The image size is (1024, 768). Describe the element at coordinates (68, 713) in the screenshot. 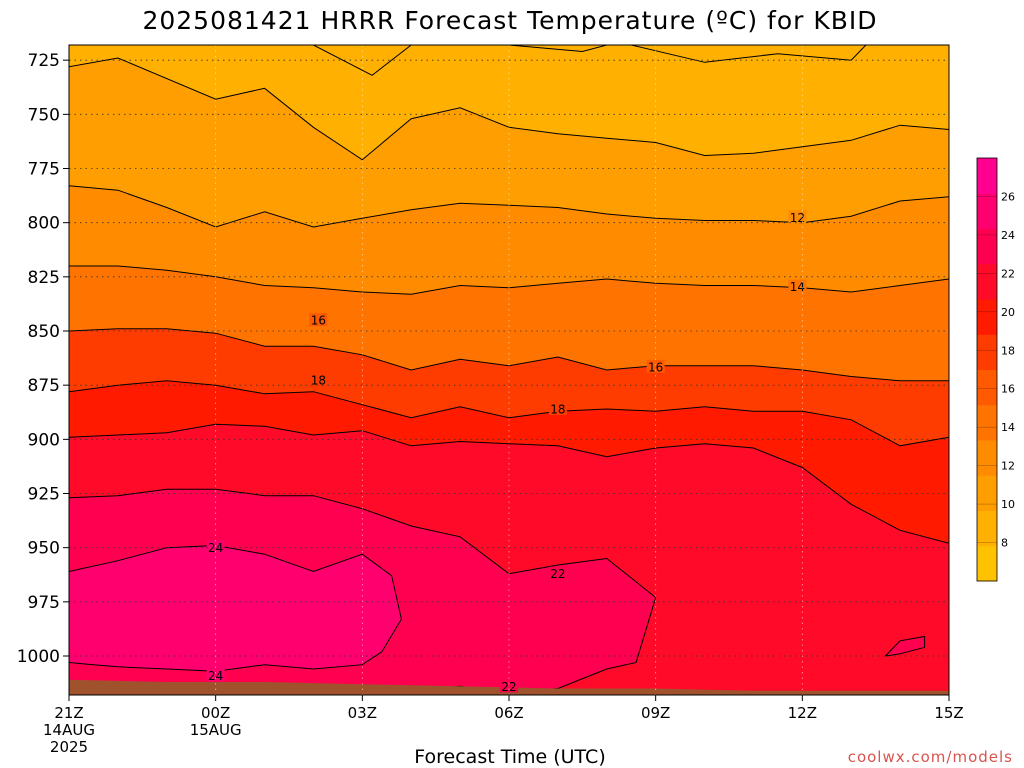

I see `x-tick-label-0-0: 21Z` at that location.